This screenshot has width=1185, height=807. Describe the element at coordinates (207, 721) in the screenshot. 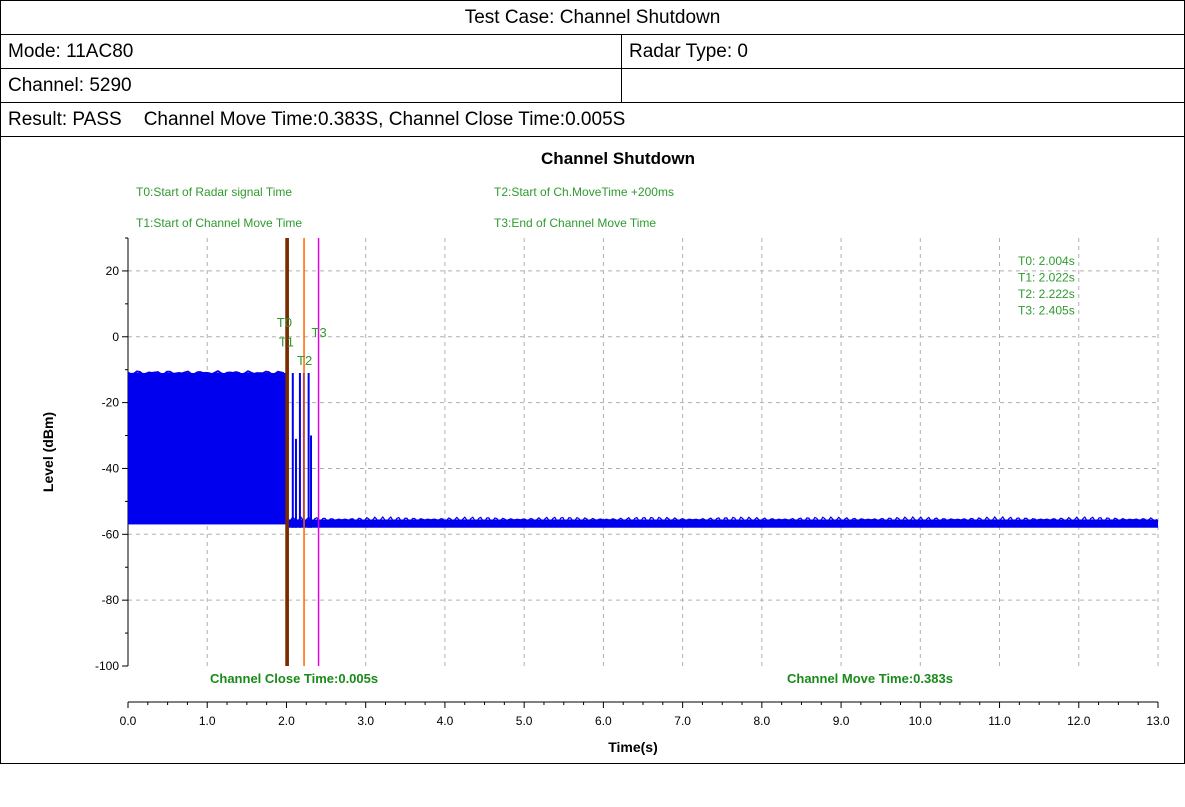

I see `x-tick-label: 1.0` at that location.